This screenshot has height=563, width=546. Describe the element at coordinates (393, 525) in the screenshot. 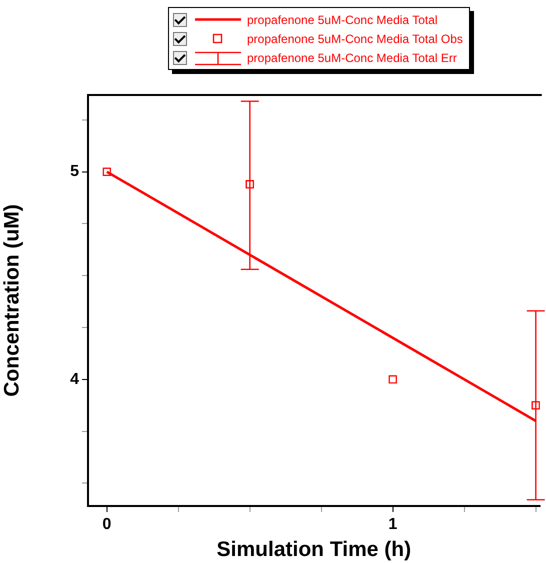

I see `x-tick-label: 1` at that location.